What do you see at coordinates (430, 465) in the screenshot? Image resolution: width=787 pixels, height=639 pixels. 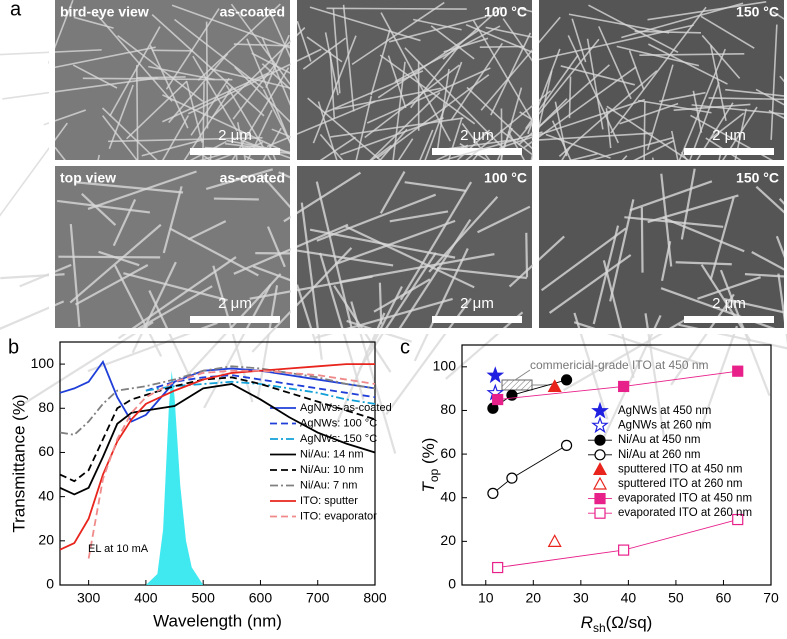 I see `y-axis-title: Top (%)` at bounding box center [430, 465].